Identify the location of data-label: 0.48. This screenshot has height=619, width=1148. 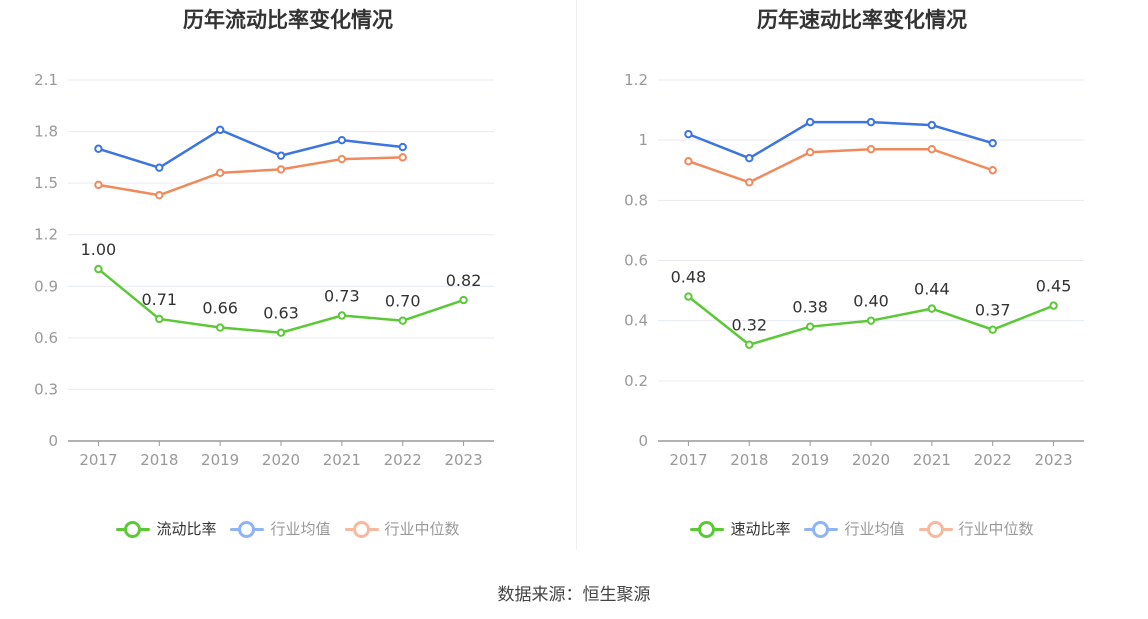
(689, 277).